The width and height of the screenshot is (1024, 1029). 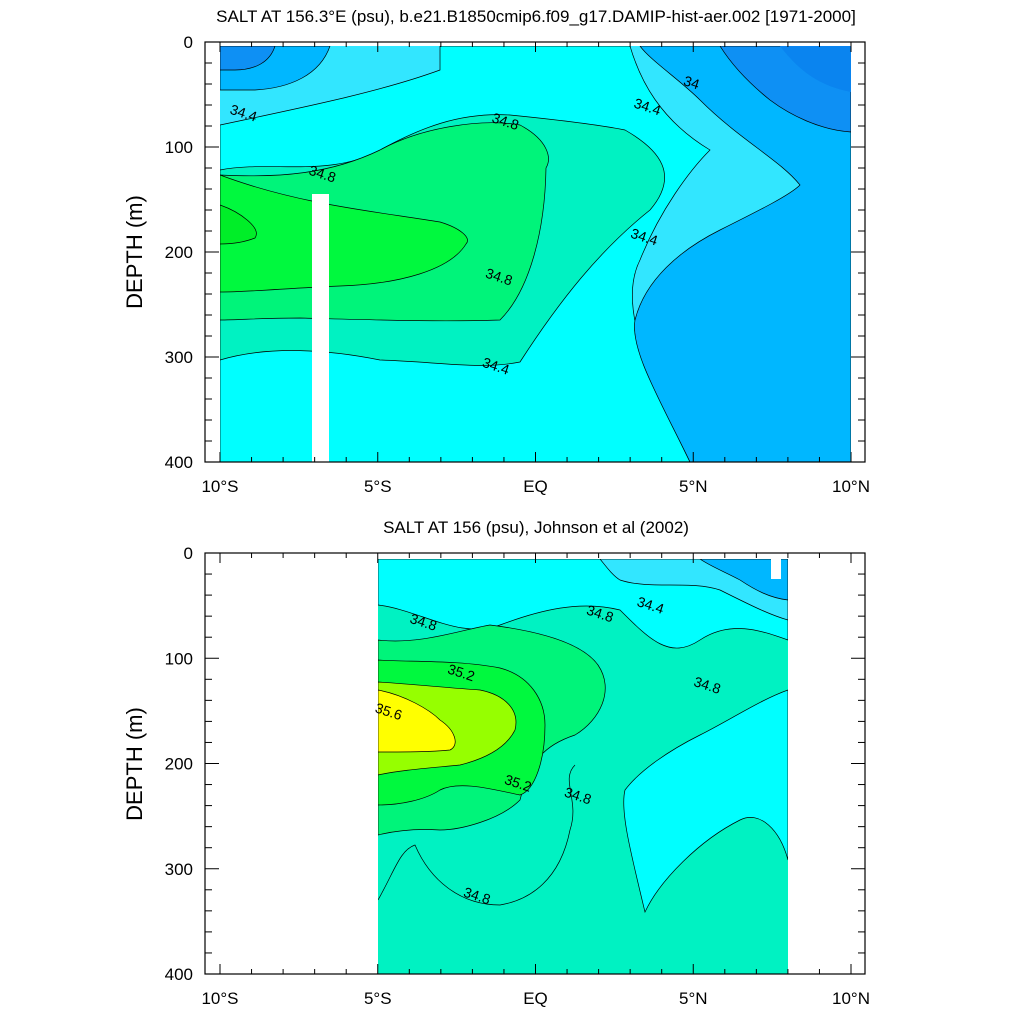 I want to click on top-y-tick-label: 300, so click(x=179, y=357).